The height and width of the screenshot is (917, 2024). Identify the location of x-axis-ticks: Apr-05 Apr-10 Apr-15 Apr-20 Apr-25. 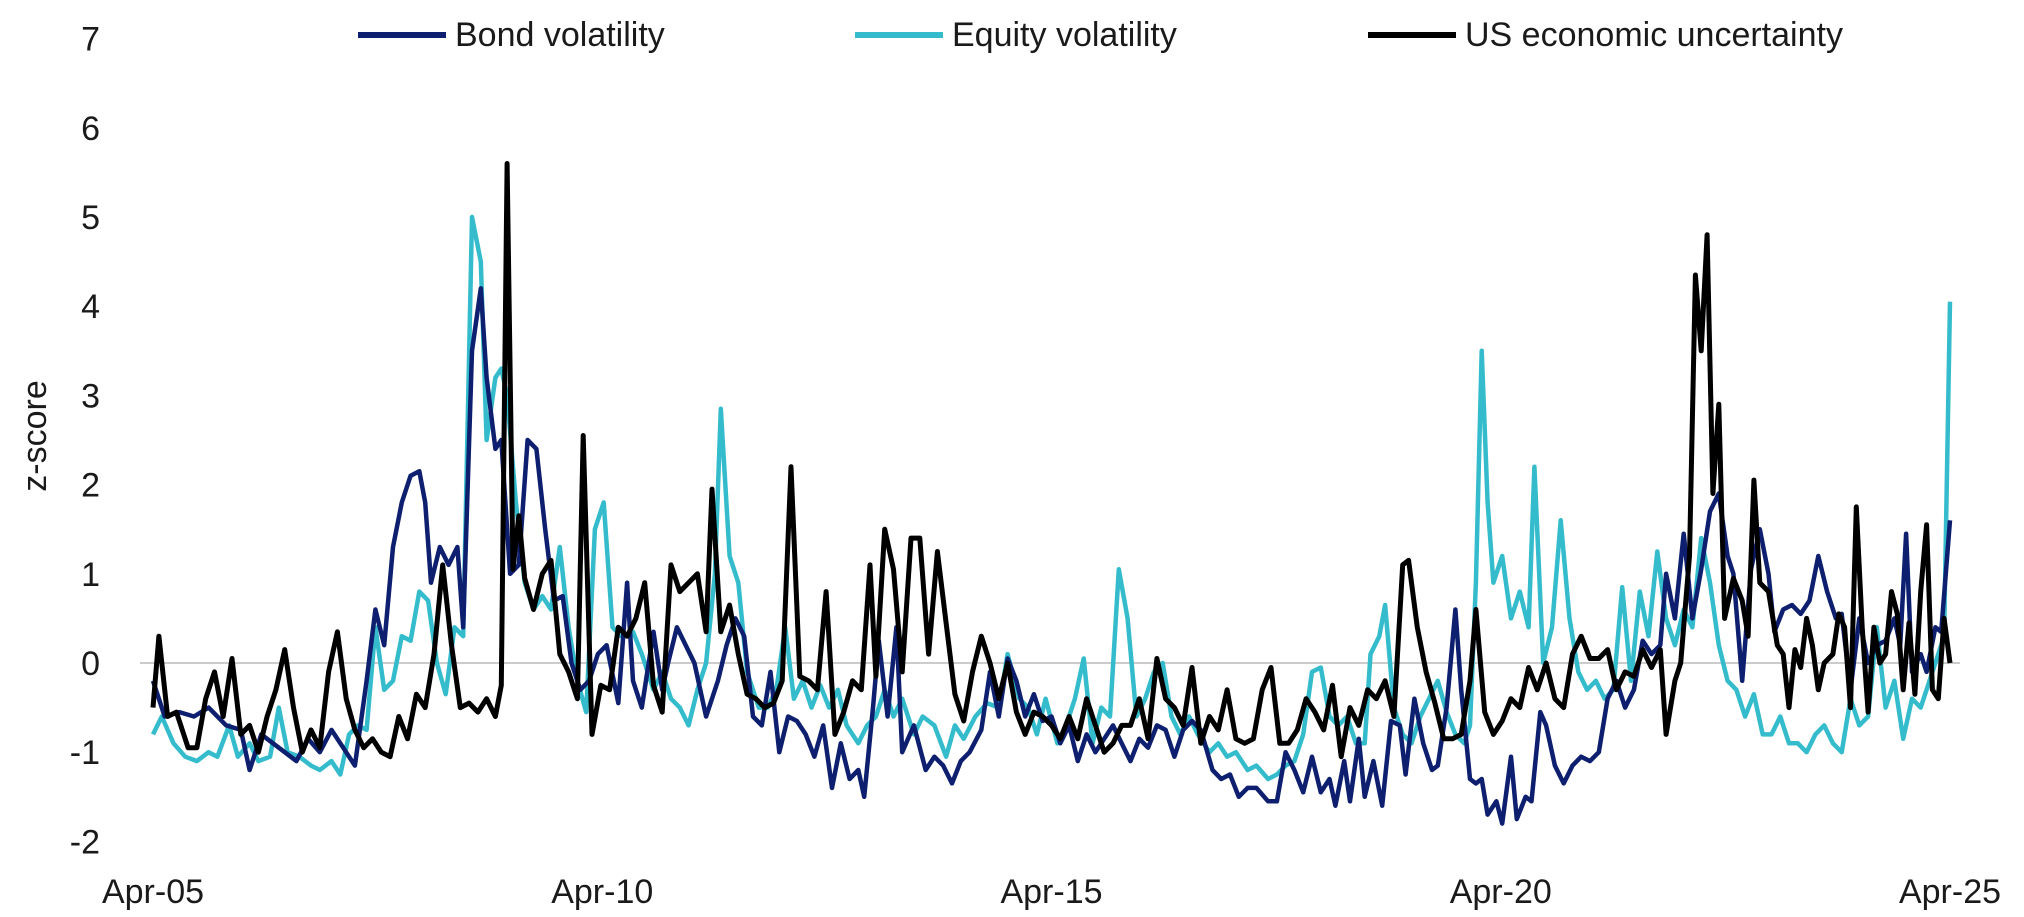
(1051, 892).